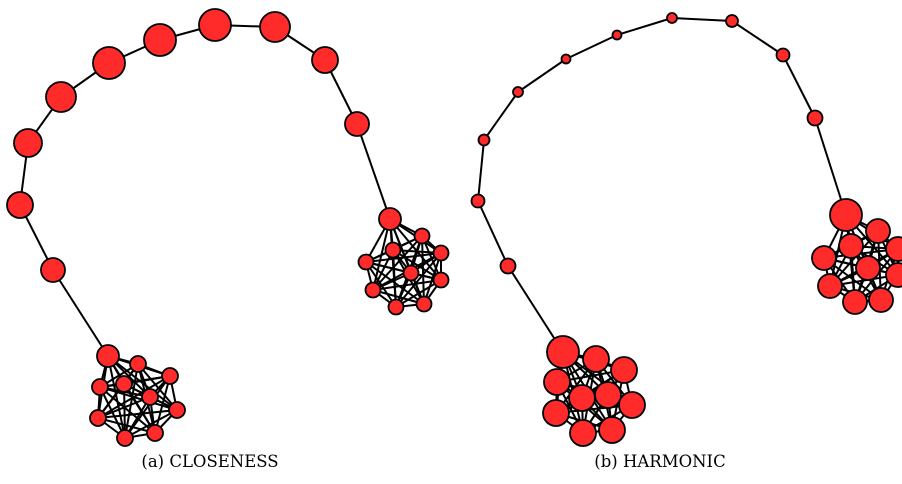 Image resolution: width=902 pixels, height=484 pixels. Describe the element at coordinates (210, 461) in the screenshot. I see `caption-closeness: (a) CLOSENESS` at that location.